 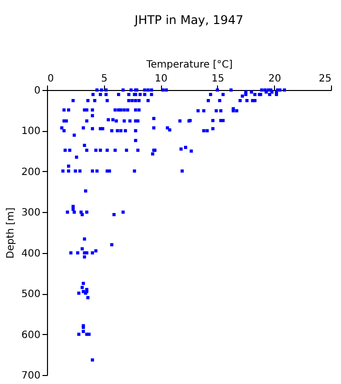 What do you see at coordinates (275, 79) in the screenshot?
I see `x-tick-label: 20` at bounding box center [275, 79].